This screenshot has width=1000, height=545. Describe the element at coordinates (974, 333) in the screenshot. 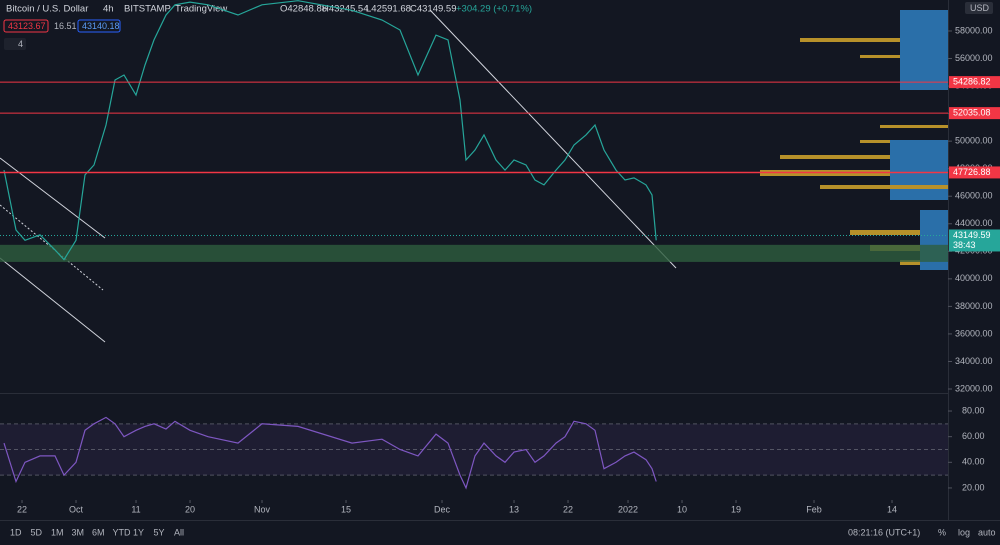

I see `y-tick-label: 36000.00` at that location.